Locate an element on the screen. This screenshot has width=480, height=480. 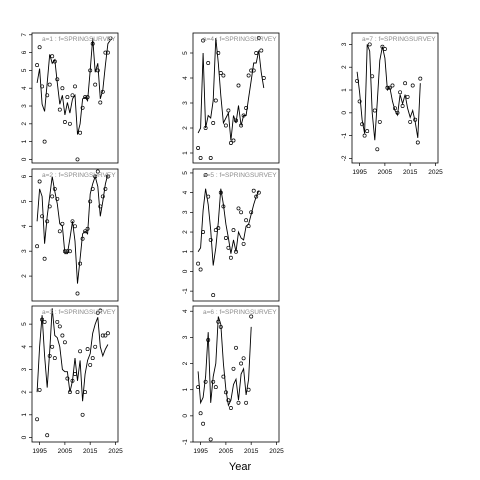
panel-label: a=7 : f=SPRINGSURVEY is located at coordinates (399, 39).